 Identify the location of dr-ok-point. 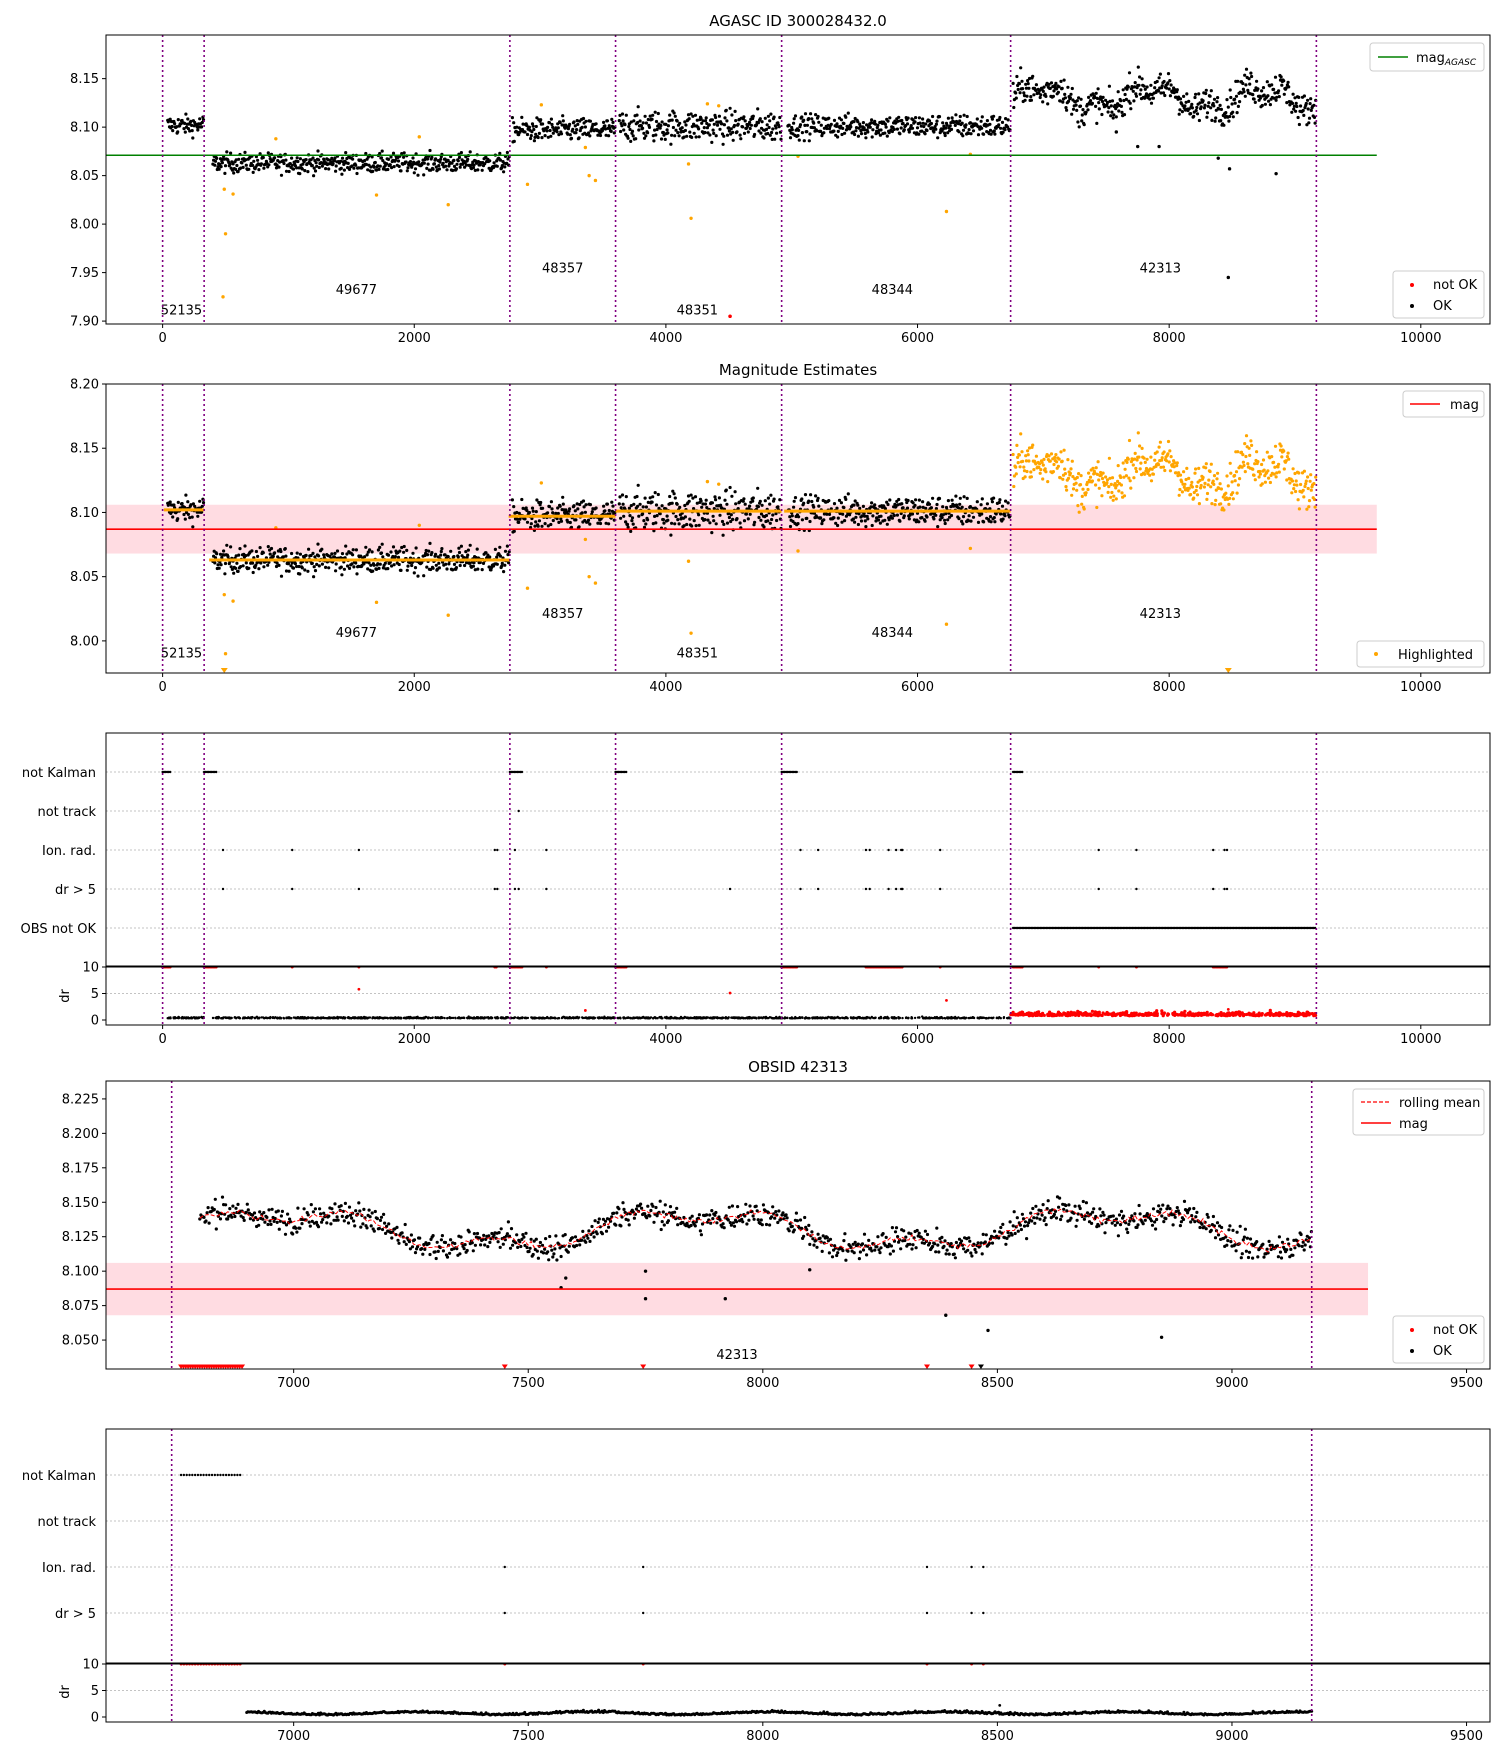
(932, 1018).